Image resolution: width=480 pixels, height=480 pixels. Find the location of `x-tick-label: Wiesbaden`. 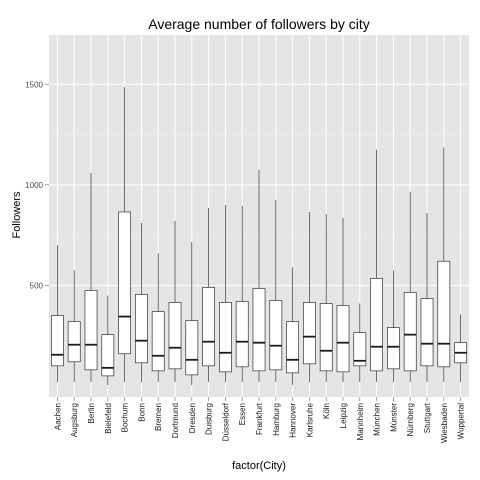

x-tick-label: Wiesbaden is located at coordinates (444, 423).